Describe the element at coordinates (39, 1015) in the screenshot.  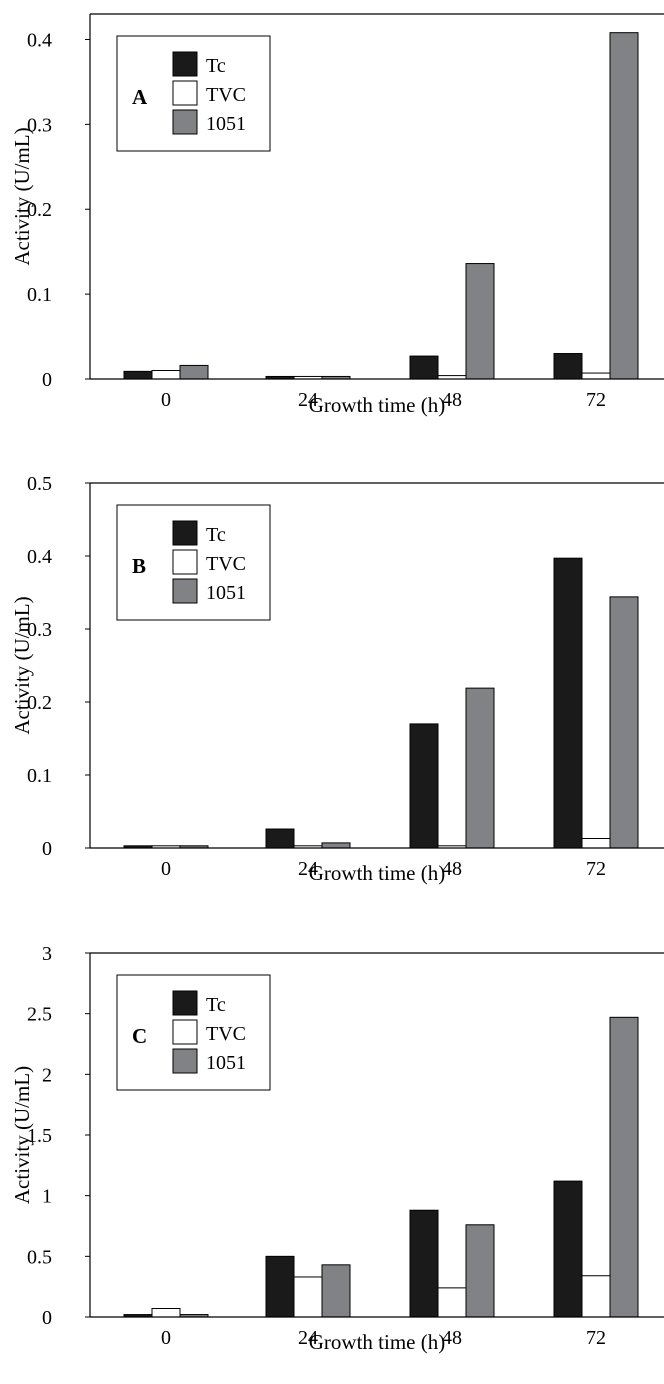
I see `y-tick-label: 2.5` at that location.